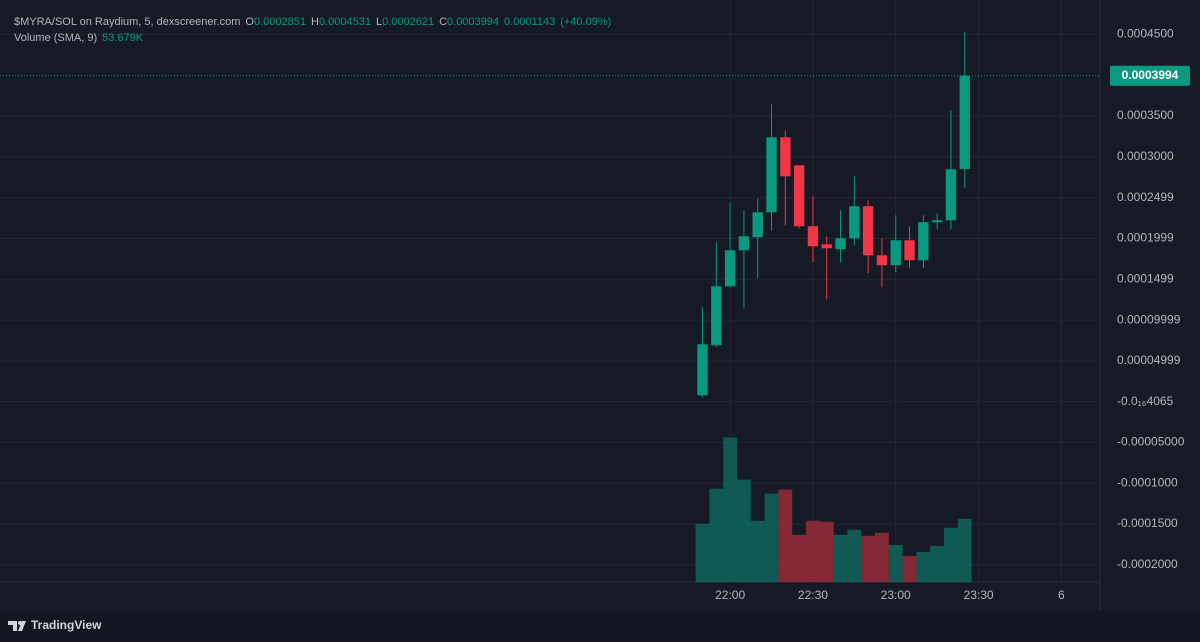  I want to click on x-tick-label: 23:00, so click(896, 595).